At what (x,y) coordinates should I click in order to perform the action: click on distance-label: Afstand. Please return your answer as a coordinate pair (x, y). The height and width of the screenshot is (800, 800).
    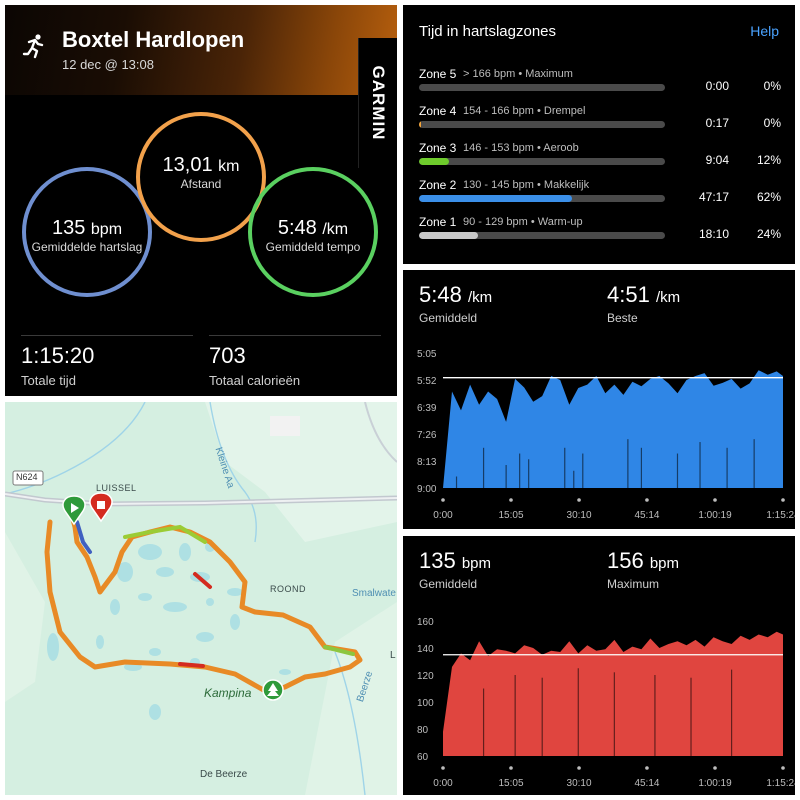
    Looking at the image, I should click on (201, 184).